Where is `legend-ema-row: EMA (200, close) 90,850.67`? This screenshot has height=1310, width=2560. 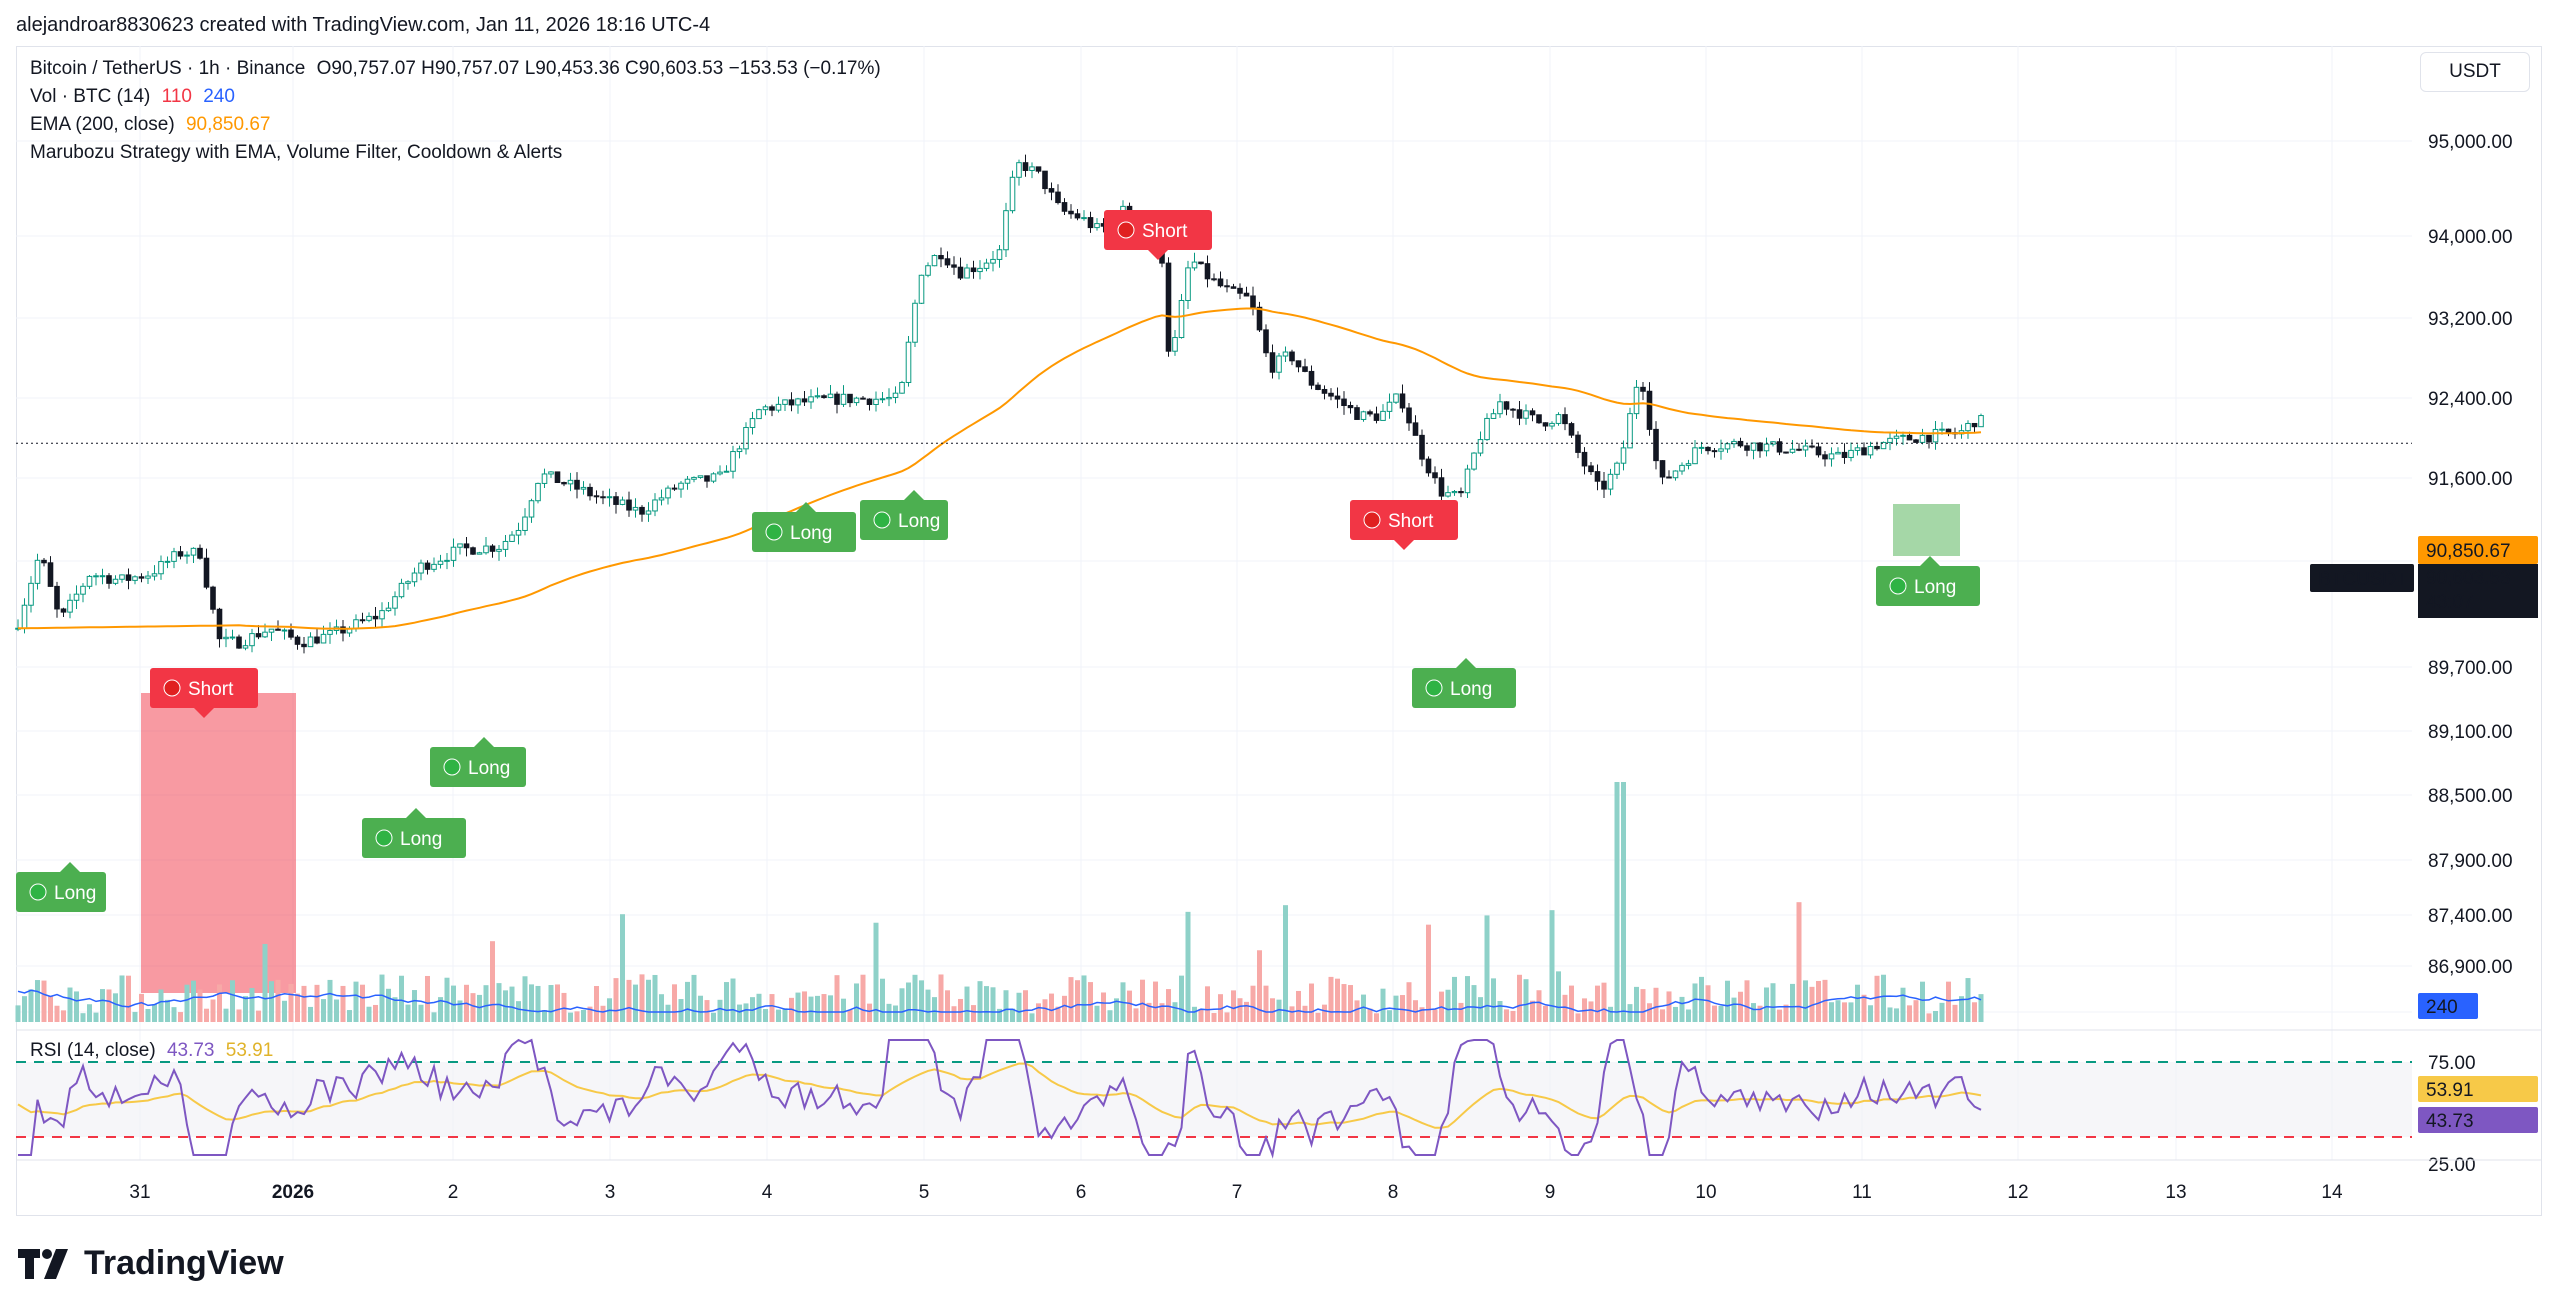 legend-ema-row: EMA (200, close) 90,850.67 is located at coordinates (153, 125).